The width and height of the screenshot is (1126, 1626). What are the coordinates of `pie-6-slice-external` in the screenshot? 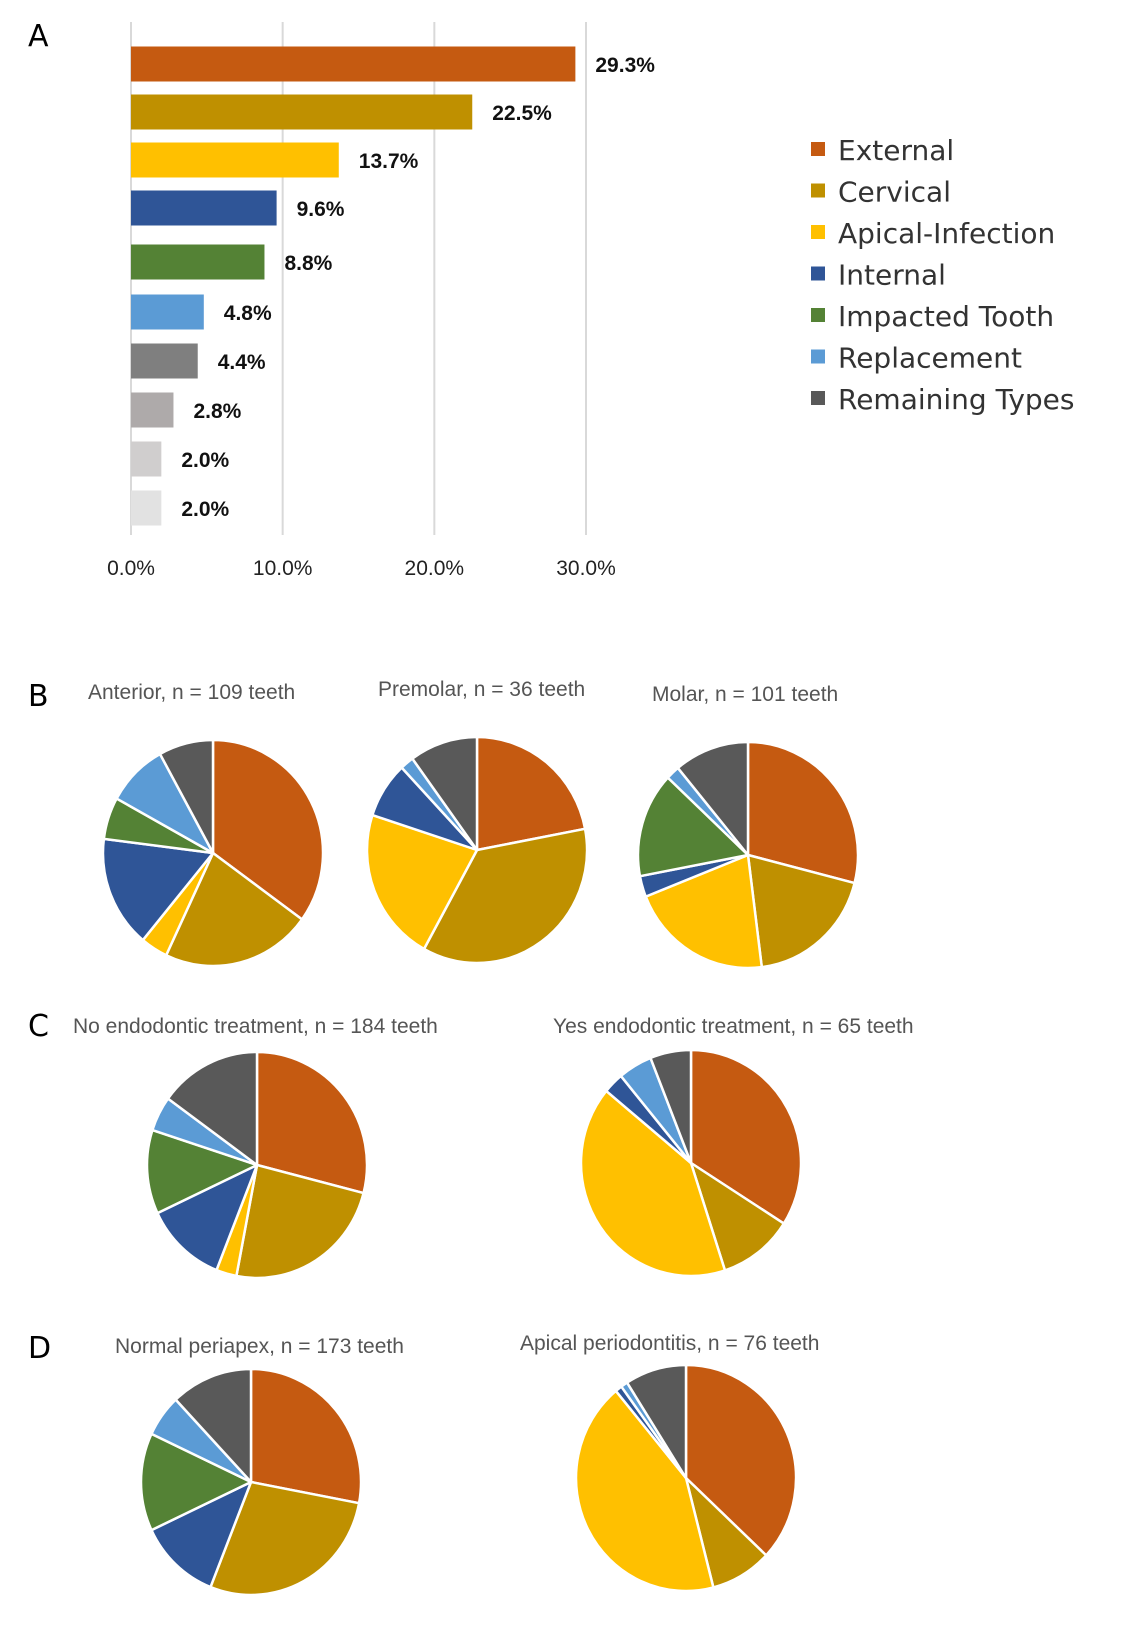 It's located at (306, 1436).